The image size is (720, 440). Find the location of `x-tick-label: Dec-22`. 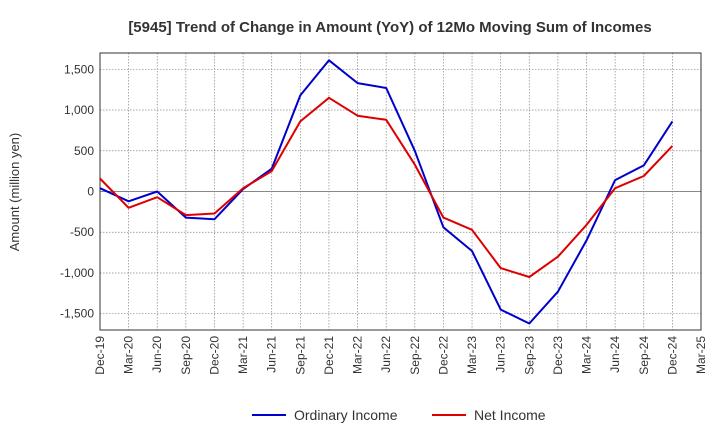

x-tick-label: Dec-22 is located at coordinates (443, 355).